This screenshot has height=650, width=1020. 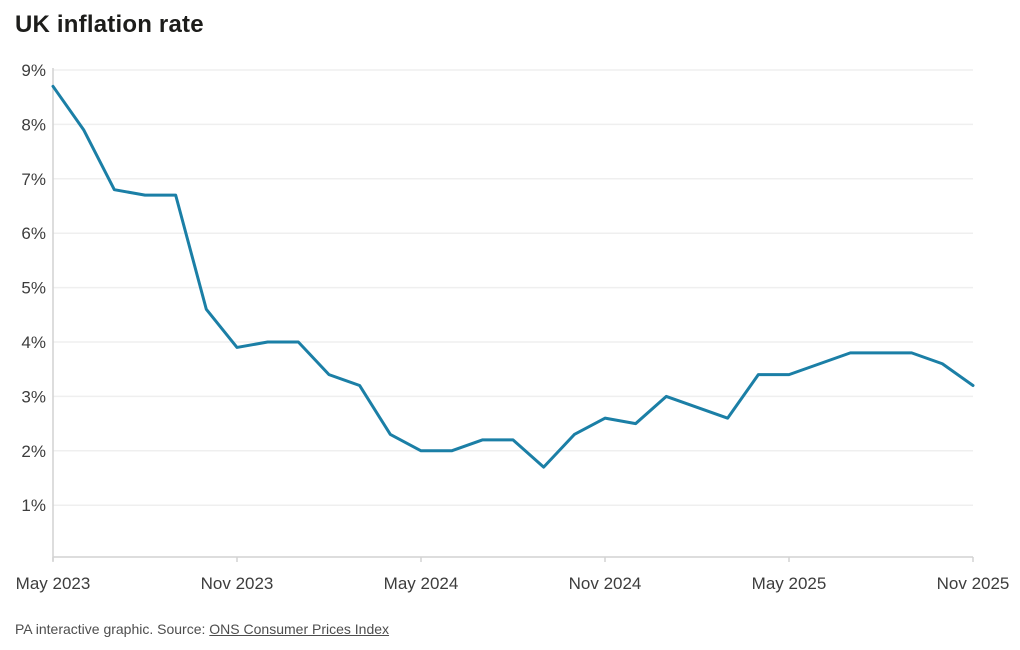 I want to click on x-axis-tick-label: May 2024, so click(x=421, y=583).